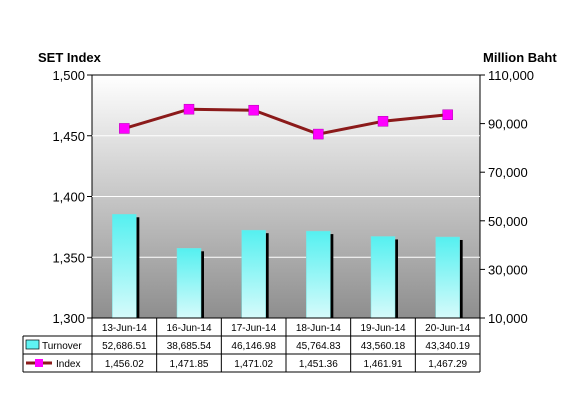 This screenshot has height=420, width=583. I want to click on turnover-value: 38,685.54, so click(189, 346).